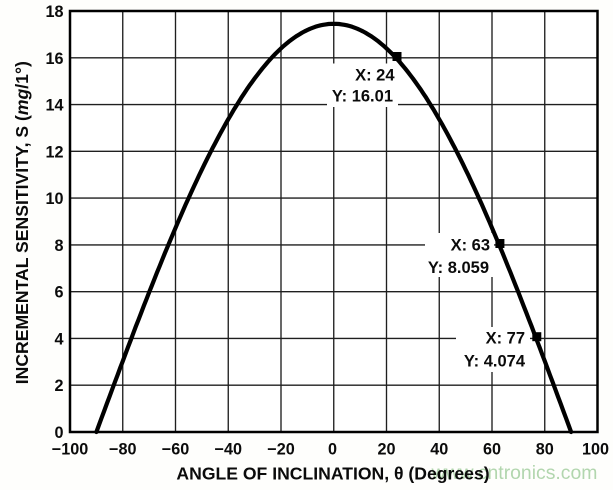  Describe the element at coordinates (458, 268) in the screenshot. I see `svg-text: Y: 8.059` at that location.